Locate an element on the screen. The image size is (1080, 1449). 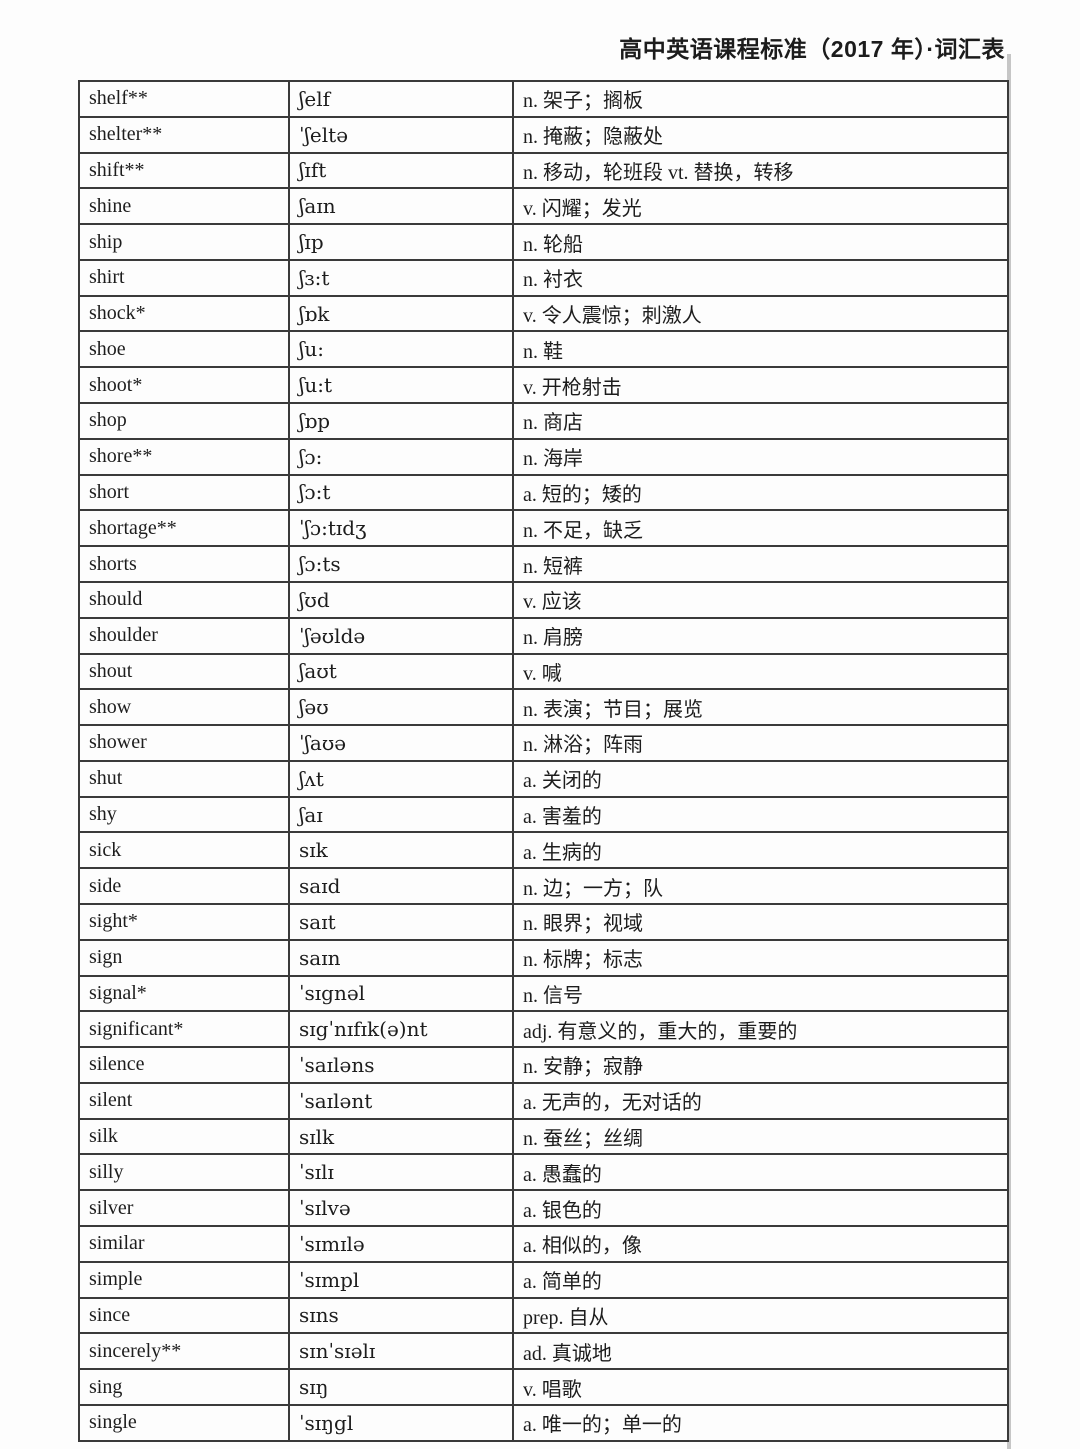
word-cell: show is located at coordinates (184, 707).